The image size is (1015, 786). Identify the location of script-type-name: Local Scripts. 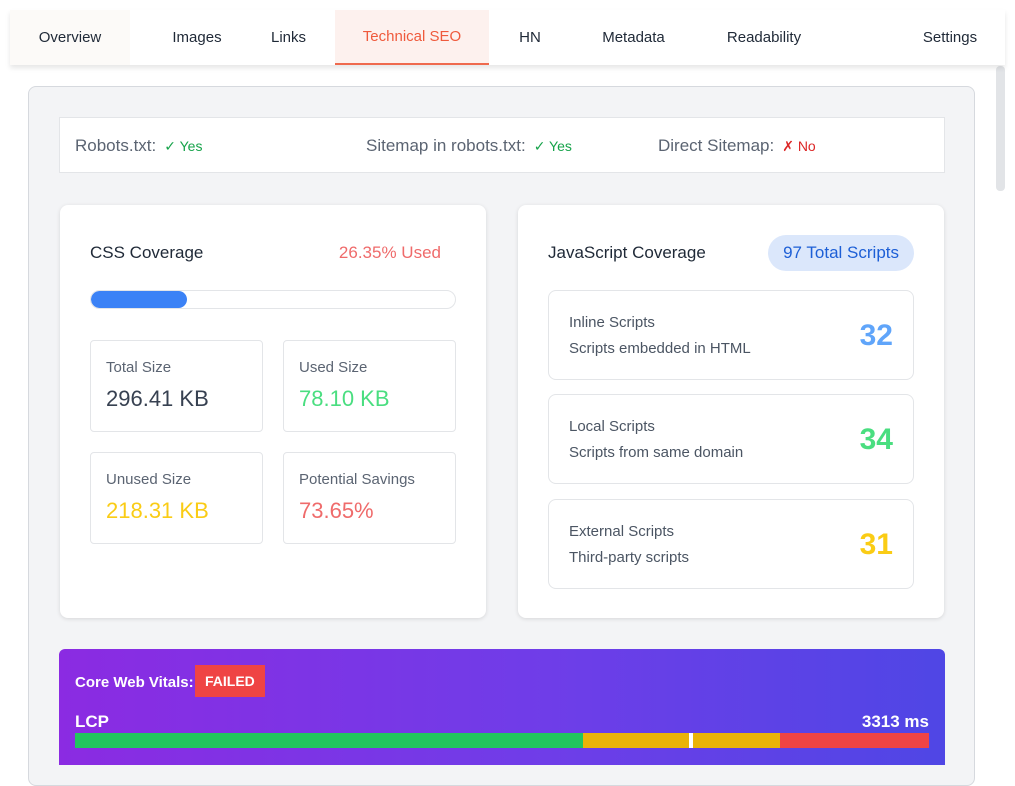
(612, 426).